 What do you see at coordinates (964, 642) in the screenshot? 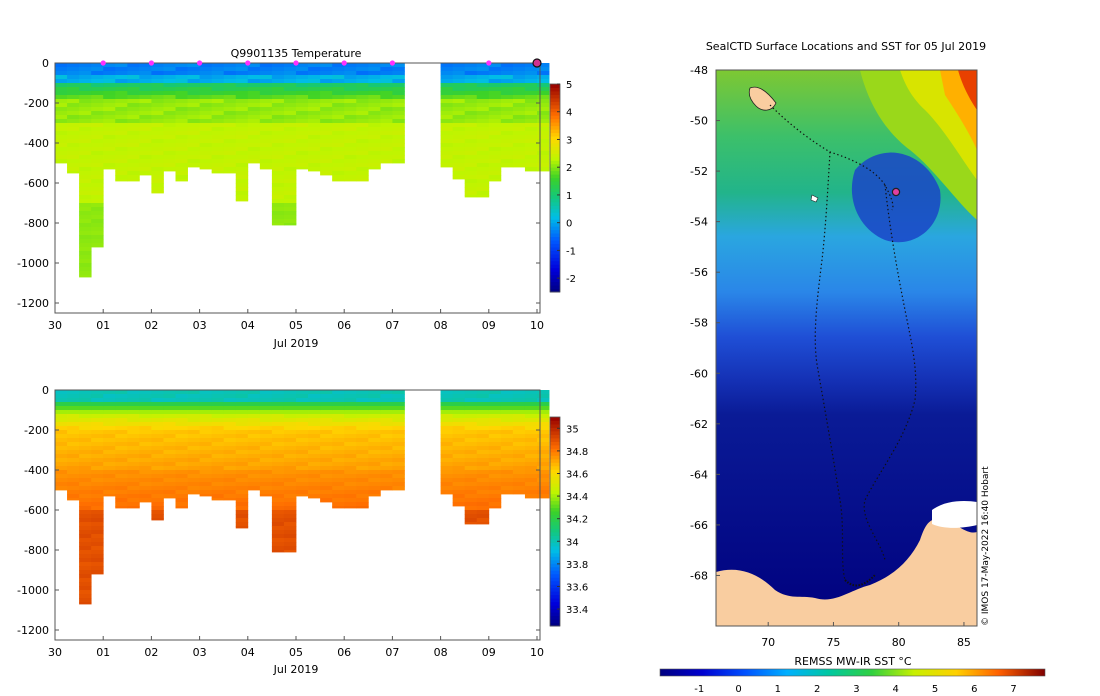
I see `lon-tick-label: 85` at bounding box center [964, 642].